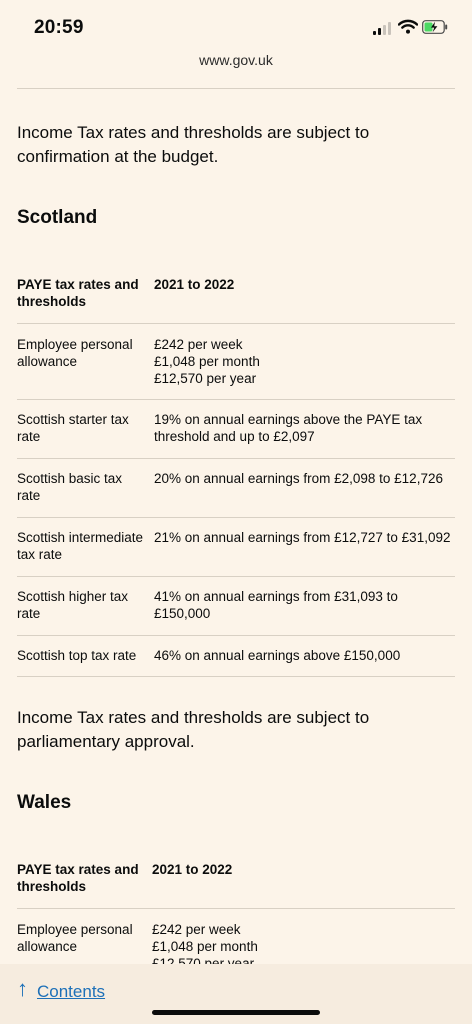 The height and width of the screenshot is (1024, 472). What do you see at coordinates (435, 27) in the screenshot?
I see `battery-charging-icon` at bounding box center [435, 27].